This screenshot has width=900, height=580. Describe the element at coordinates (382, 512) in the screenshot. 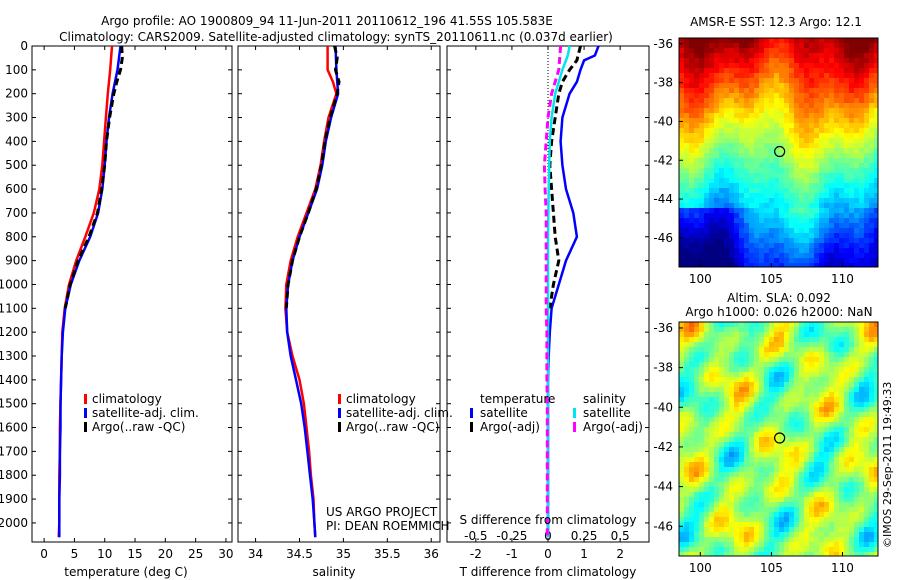

I see `project-annotation: US ARGO PROJECT` at that location.